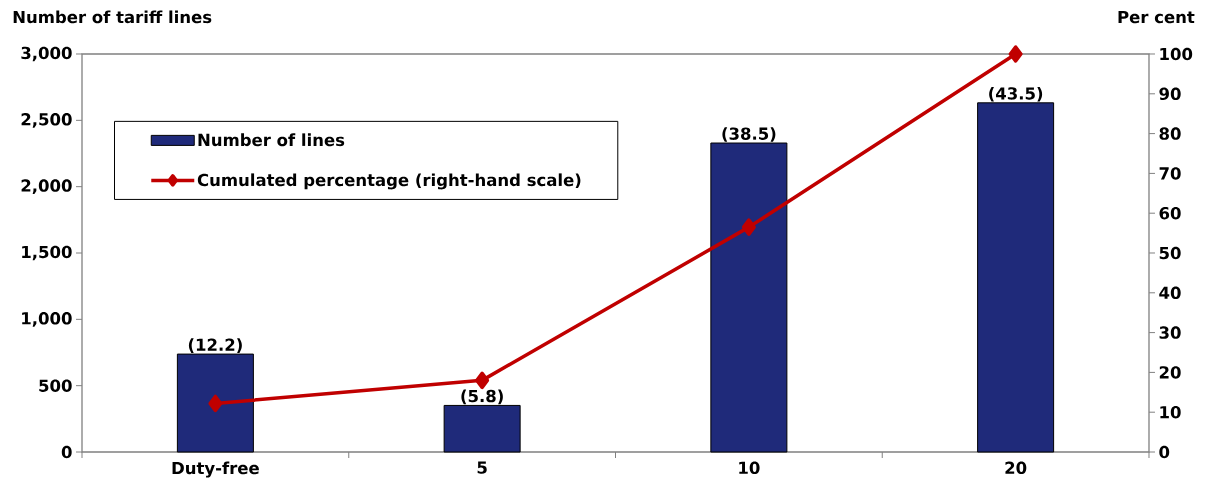 The image size is (1210, 487). I want to click on legend-label: Cumulated percentage (right-hand scale), so click(389, 181).